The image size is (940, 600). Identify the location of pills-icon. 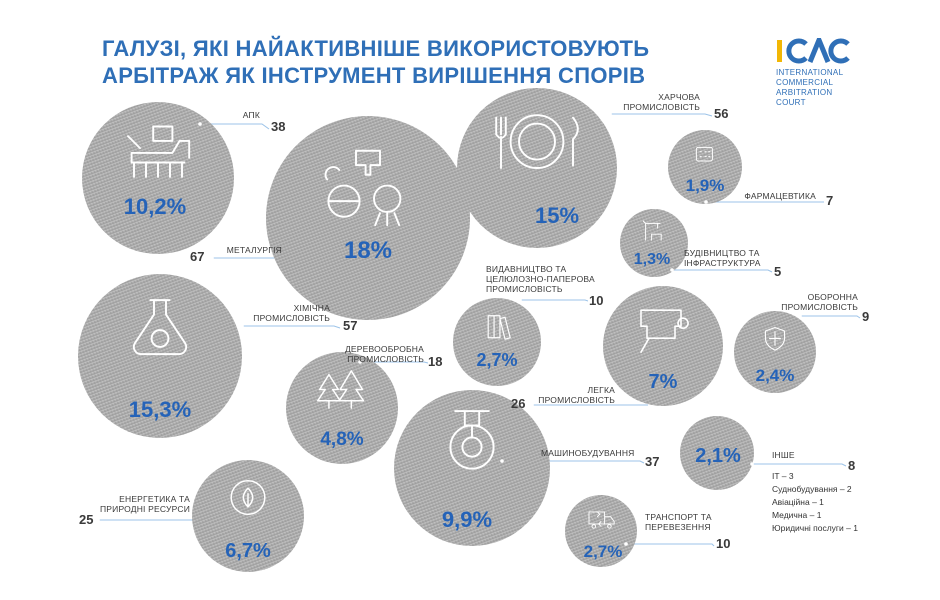
(704, 154).